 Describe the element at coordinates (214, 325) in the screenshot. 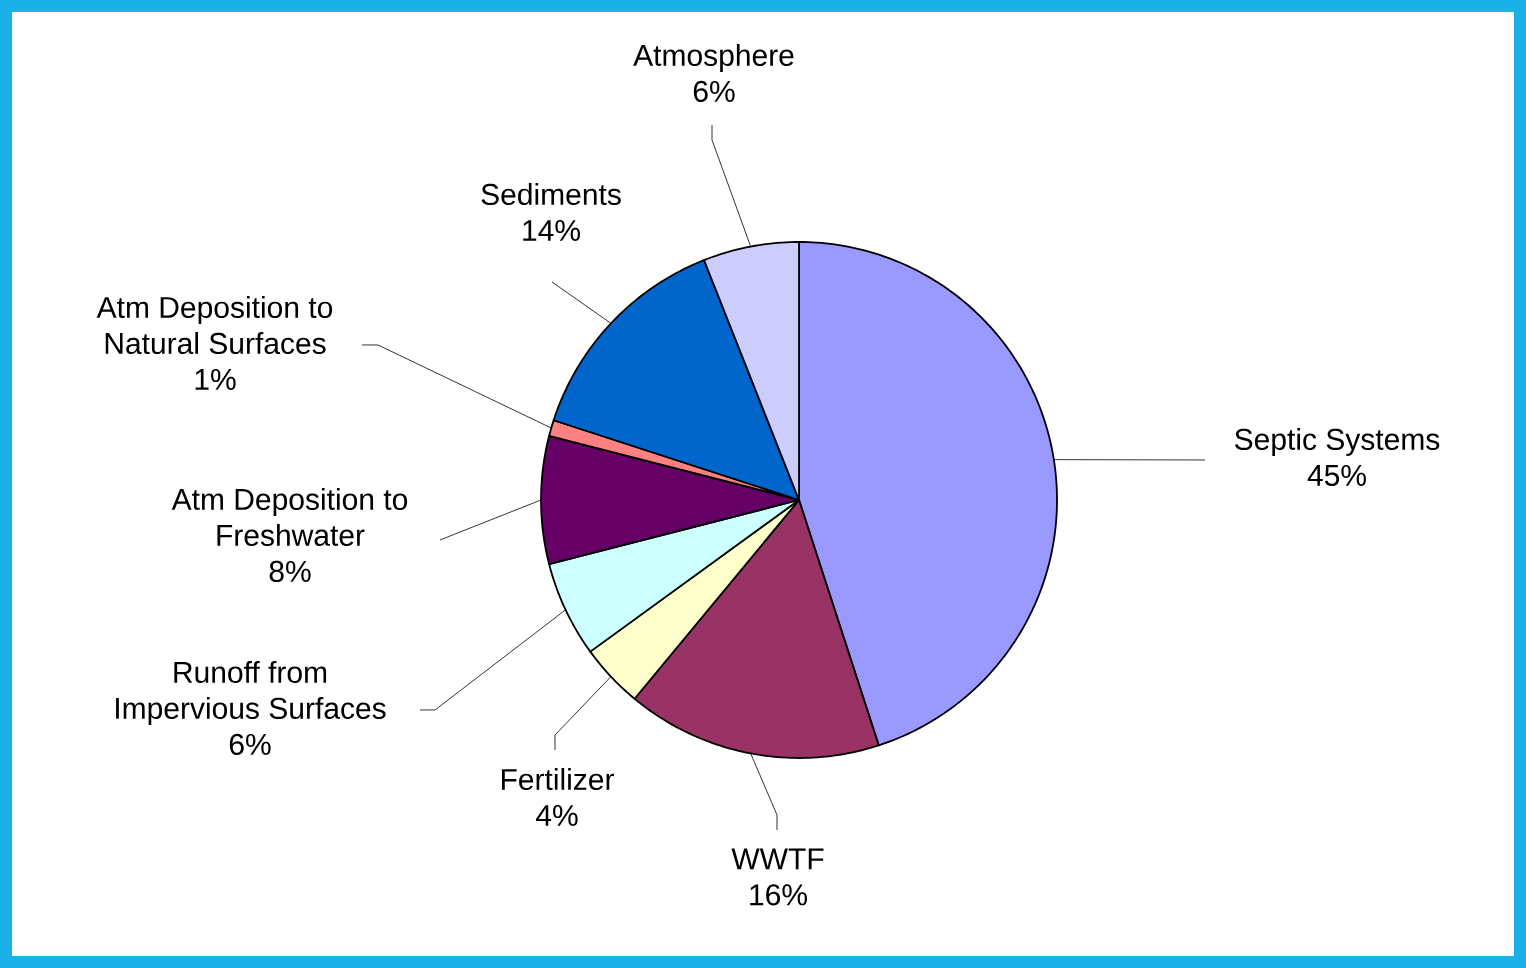

I see `slice-label: Atm Deposition to Natural Surfaces` at that location.